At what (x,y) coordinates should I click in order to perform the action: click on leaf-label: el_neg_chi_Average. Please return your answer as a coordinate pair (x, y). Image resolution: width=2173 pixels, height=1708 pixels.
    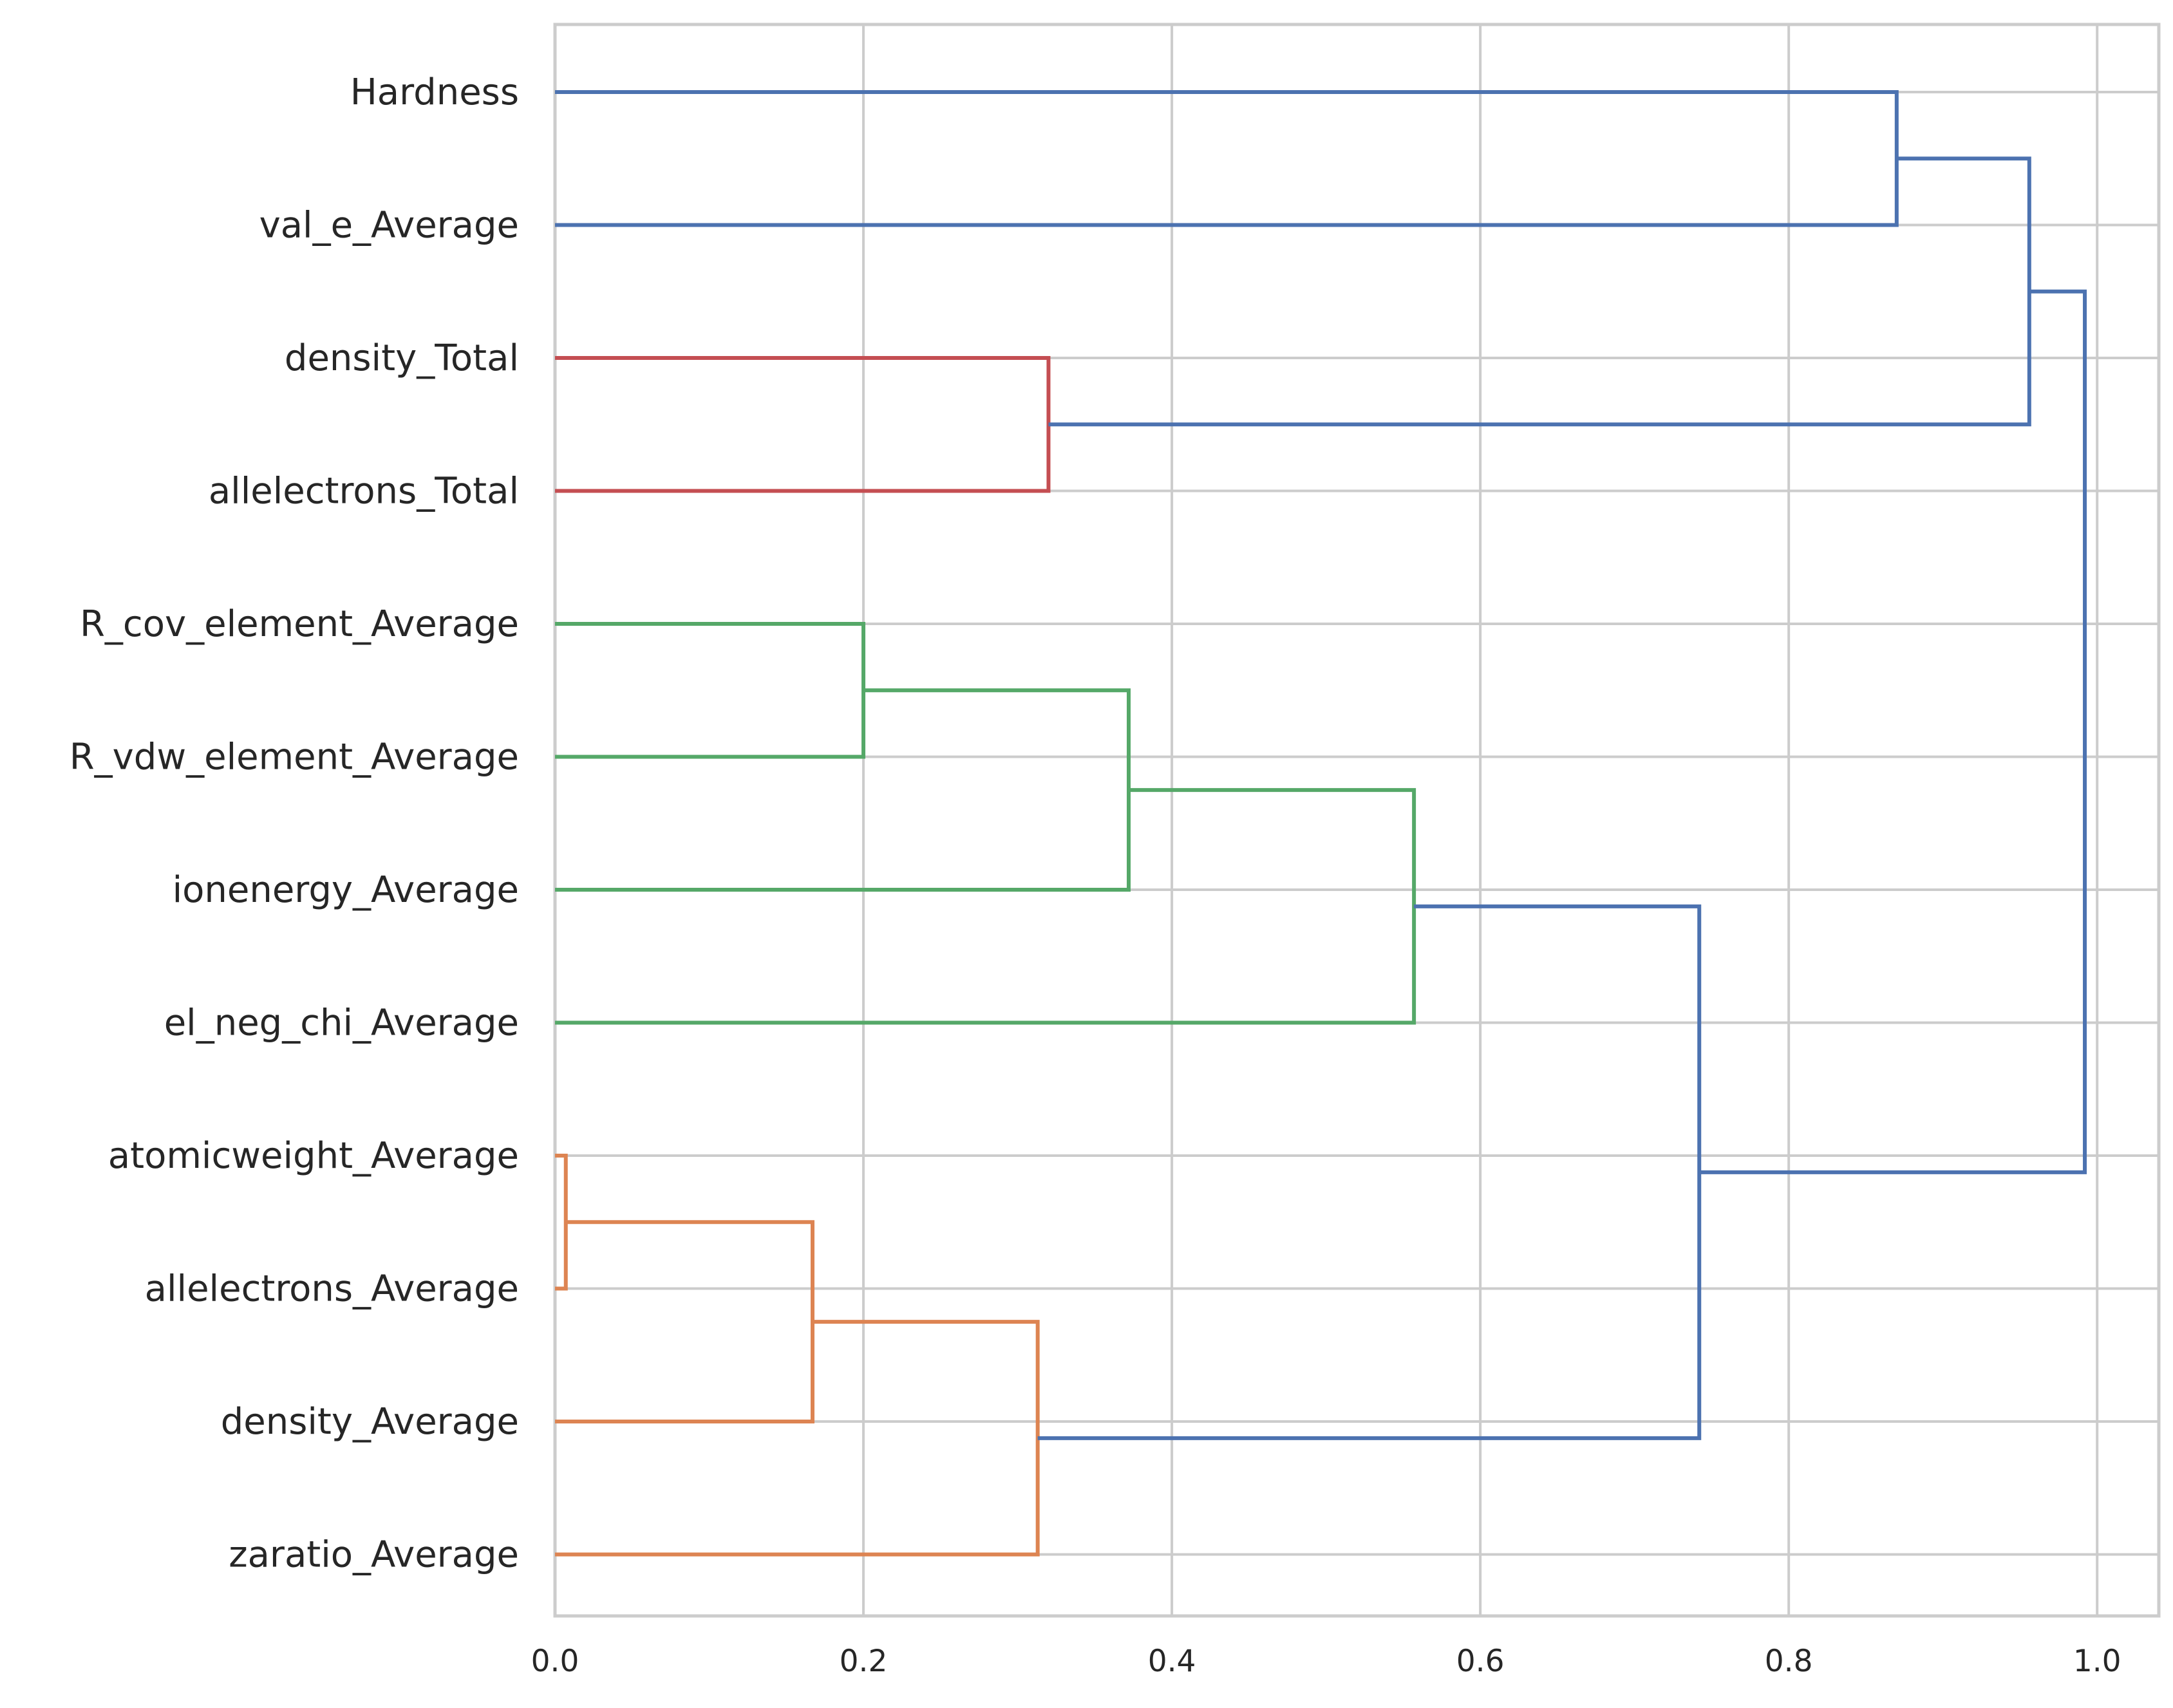
    Looking at the image, I should click on (342, 1023).